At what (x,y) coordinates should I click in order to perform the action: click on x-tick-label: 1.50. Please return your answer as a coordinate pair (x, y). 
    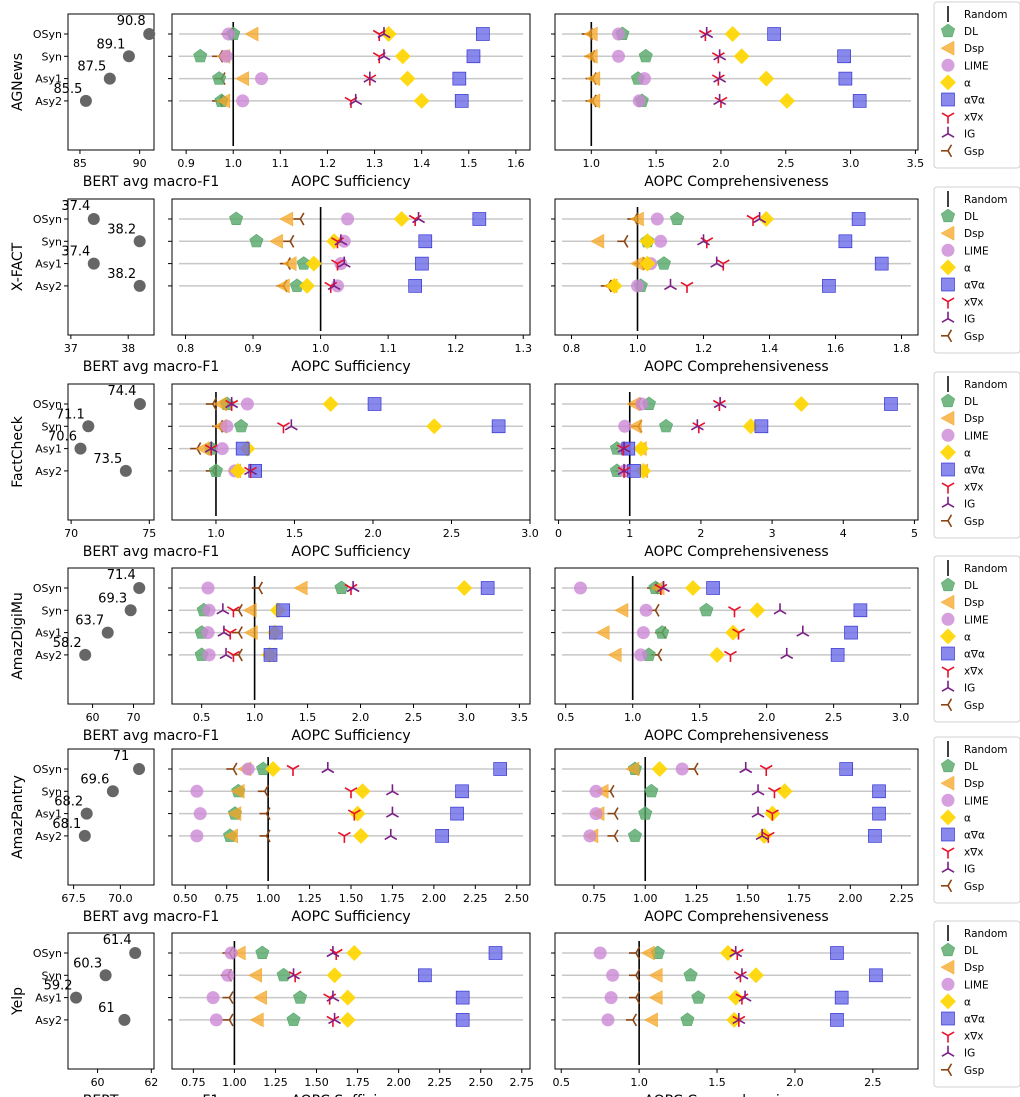
    Looking at the image, I should click on (748, 898).